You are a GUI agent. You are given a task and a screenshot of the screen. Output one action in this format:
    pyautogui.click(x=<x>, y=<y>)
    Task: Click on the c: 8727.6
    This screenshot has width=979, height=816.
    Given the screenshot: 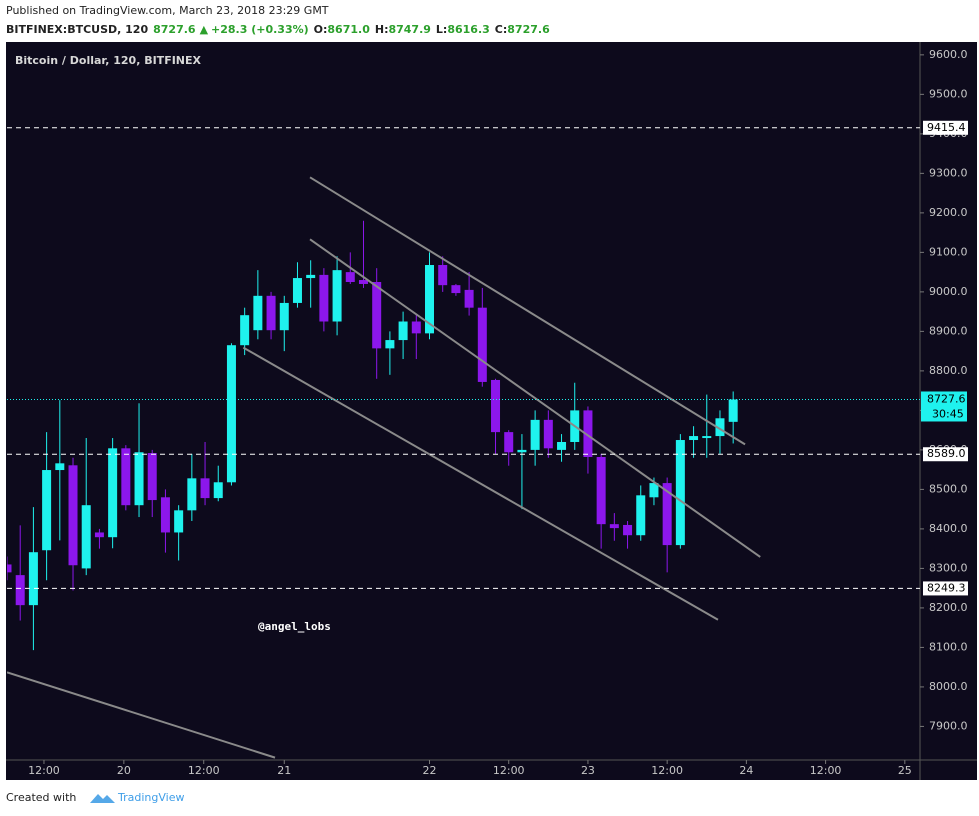 What is the action you would take?
    pyautogui.click(x=528, y=29)
    